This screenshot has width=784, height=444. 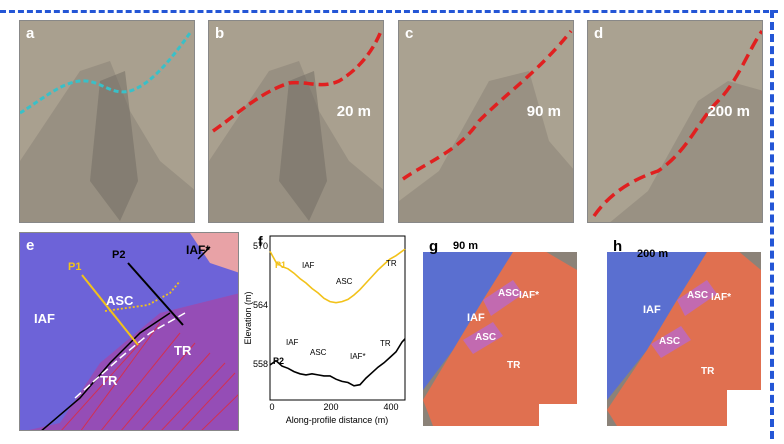 I want to click on x-axis-label: Along-profile distance (m), so click(x=337, y=420).